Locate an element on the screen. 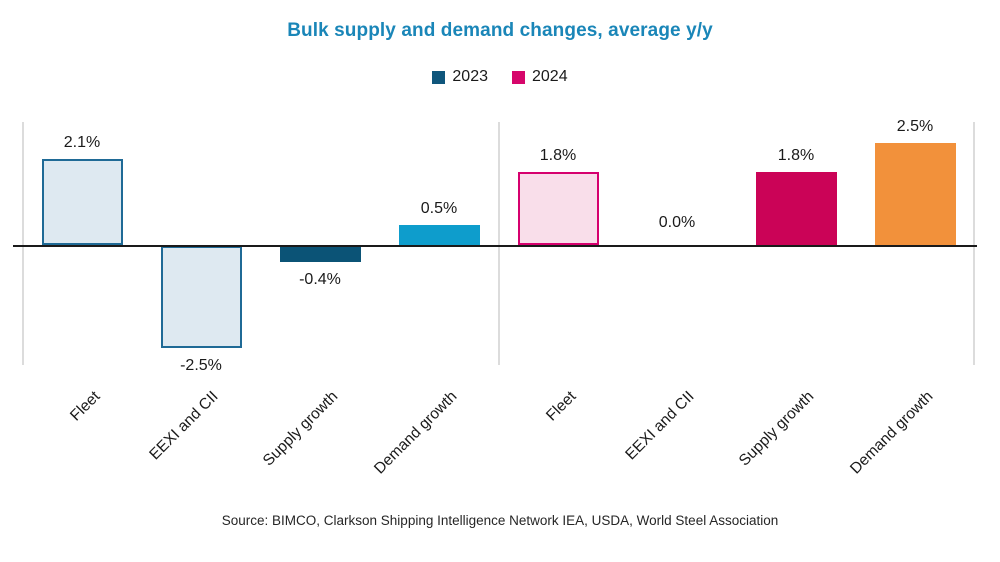  value-label-2024-demand-growth: 2.5% is located at coordinates (915, 126).